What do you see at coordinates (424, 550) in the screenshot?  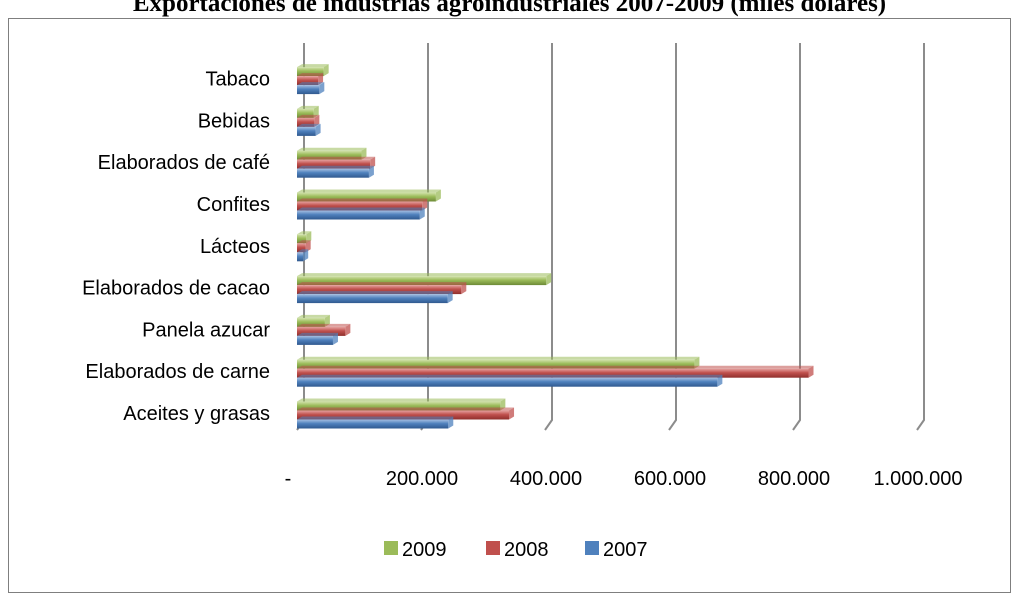 I see `legend-label: 2009` at bounding box center [424, 550].